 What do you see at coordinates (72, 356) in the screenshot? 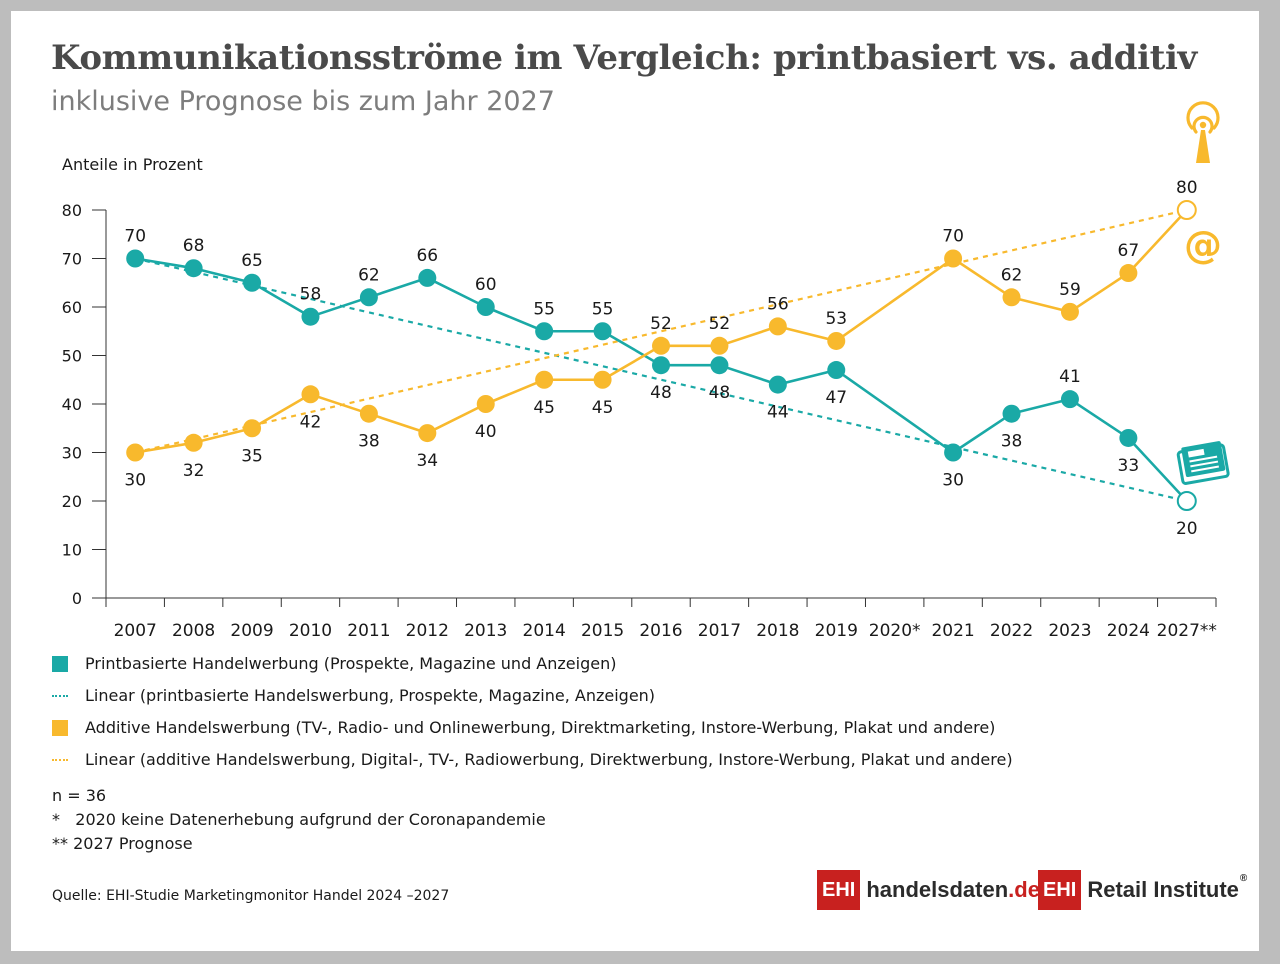
I see `y-tick-label: 50` at bounding box center [72, 356].